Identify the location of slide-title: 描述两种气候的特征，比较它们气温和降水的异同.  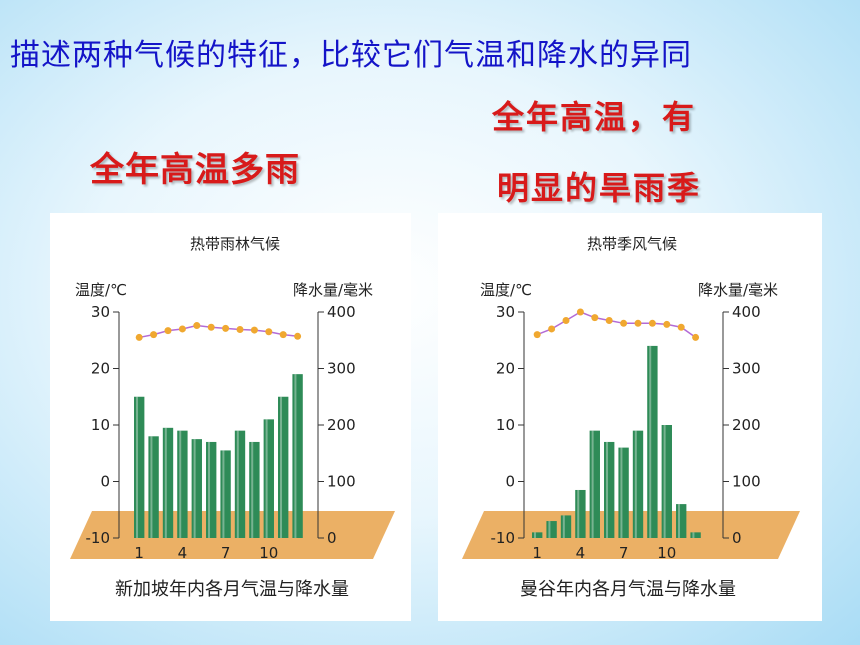
(351, 55).